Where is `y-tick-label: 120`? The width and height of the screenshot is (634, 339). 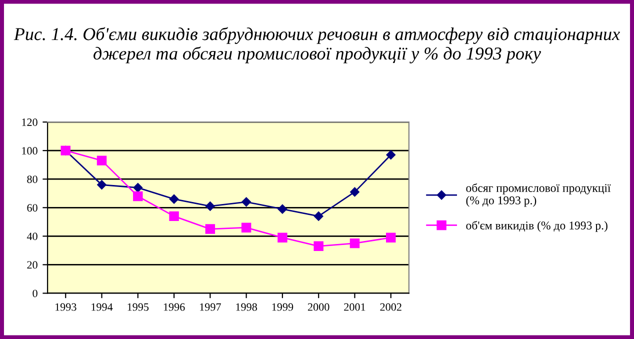 y-tick-label: 120 is located at coordinates (30, 122).